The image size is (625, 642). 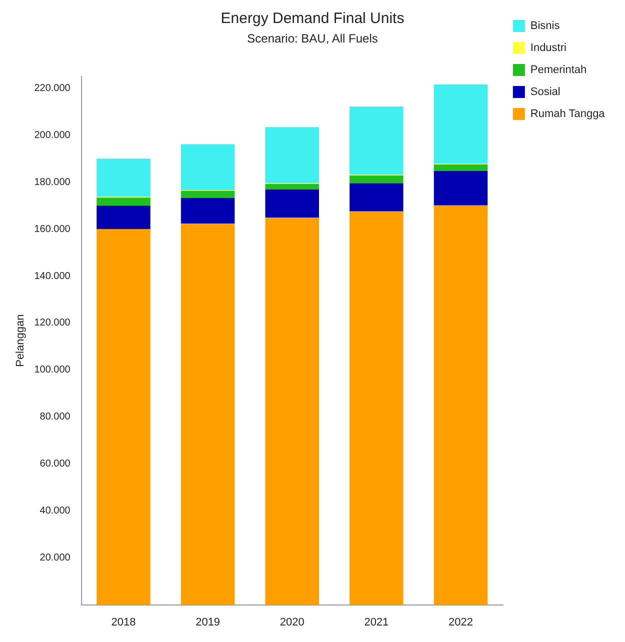 What do you see at coordinates (55, 464) in the screenshot?
I see `y-tick-label: 60.000` at bounding box center [55, 464].